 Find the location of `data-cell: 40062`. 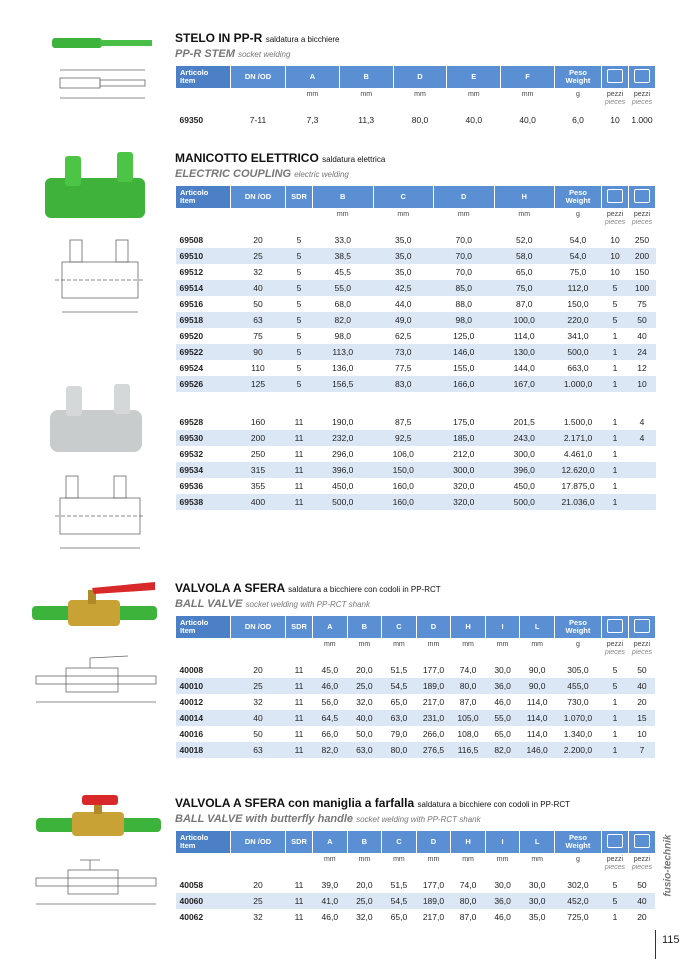

data-cell: 40062 is located at coordinates (203, 917).